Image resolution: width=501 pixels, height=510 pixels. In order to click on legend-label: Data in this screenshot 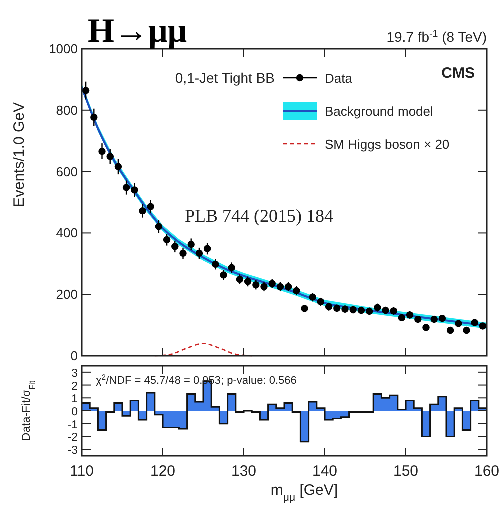, I will do `click(339, 78)`.